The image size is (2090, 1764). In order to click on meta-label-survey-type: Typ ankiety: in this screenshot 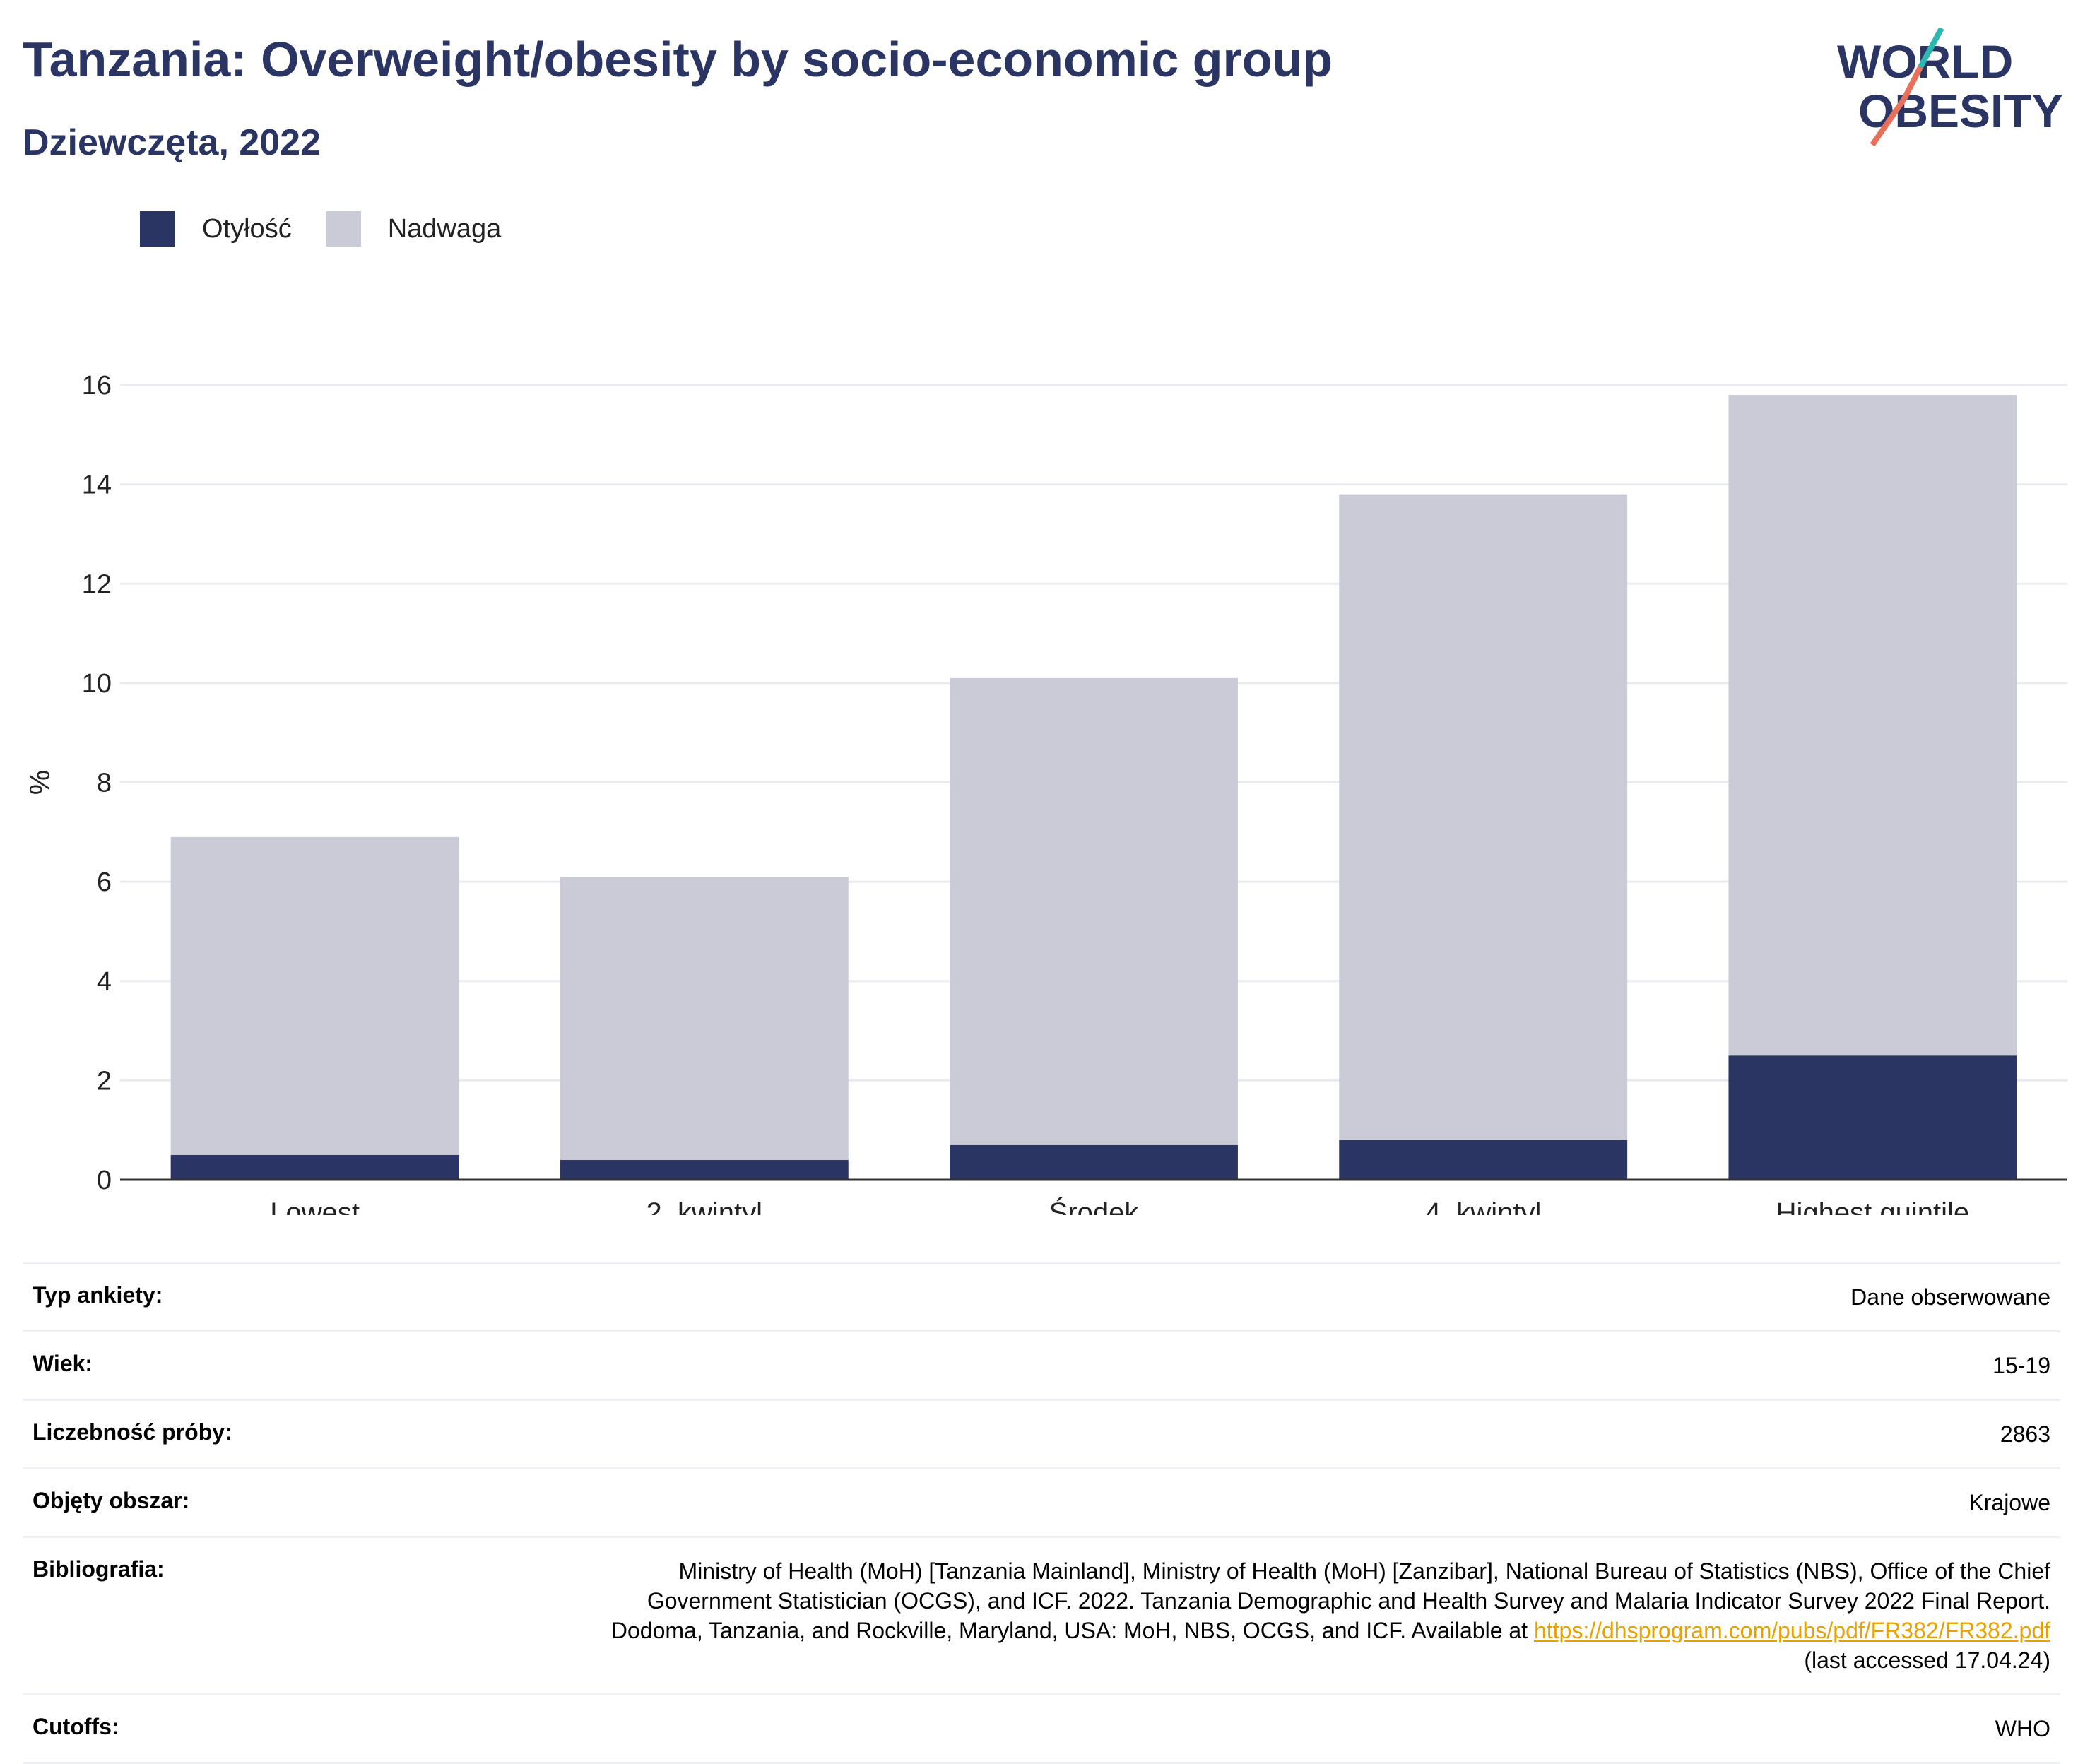, I will do `click(98, 1295)`.